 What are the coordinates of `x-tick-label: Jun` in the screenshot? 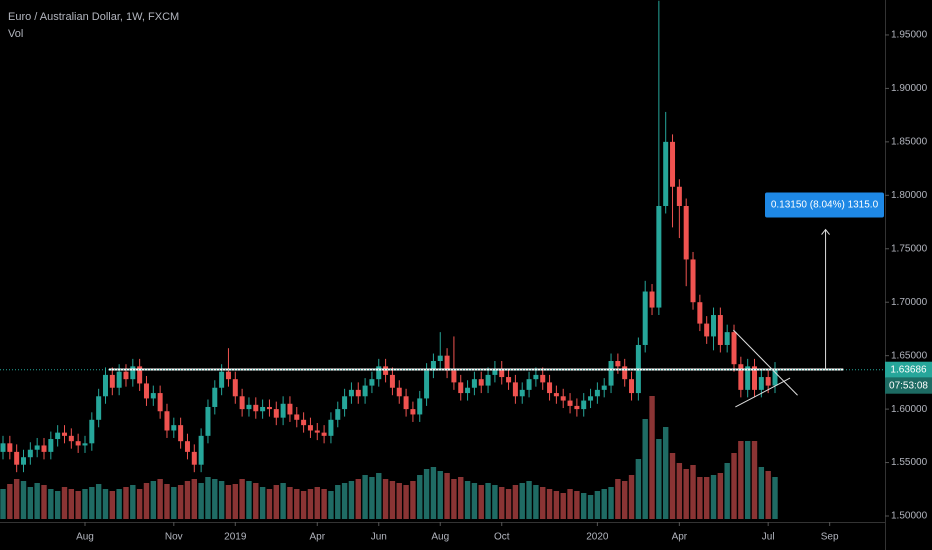 It's located at (379, 537).